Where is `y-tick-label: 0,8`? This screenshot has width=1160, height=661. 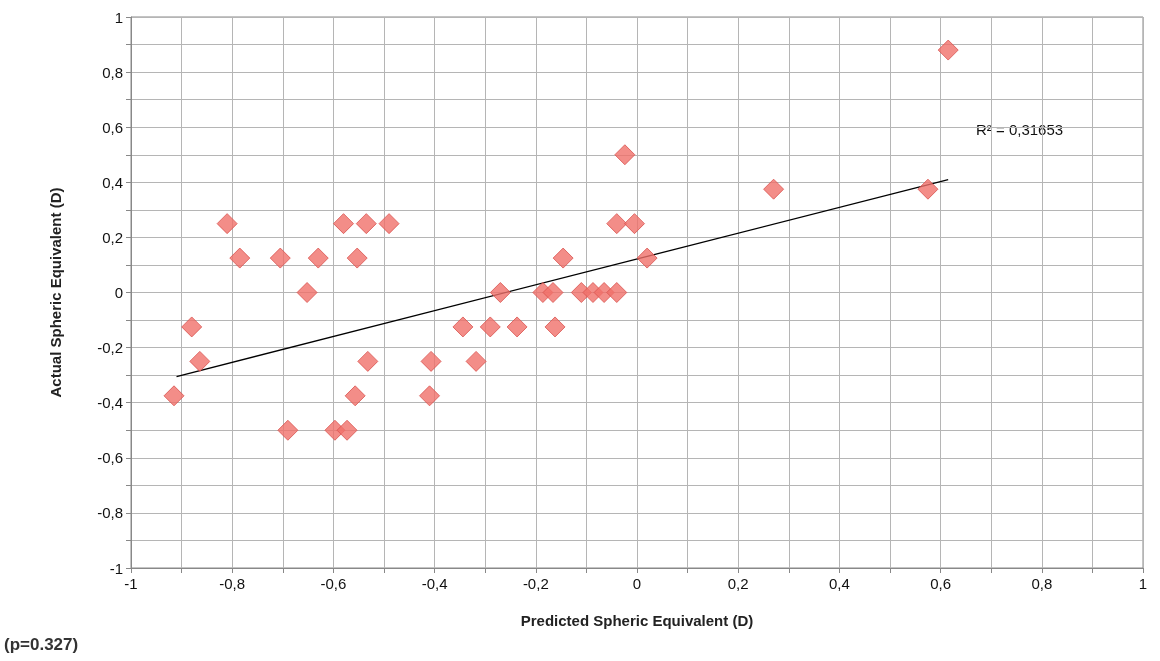
y-tick-label: 0,8 is located at coordinates (112, 72).